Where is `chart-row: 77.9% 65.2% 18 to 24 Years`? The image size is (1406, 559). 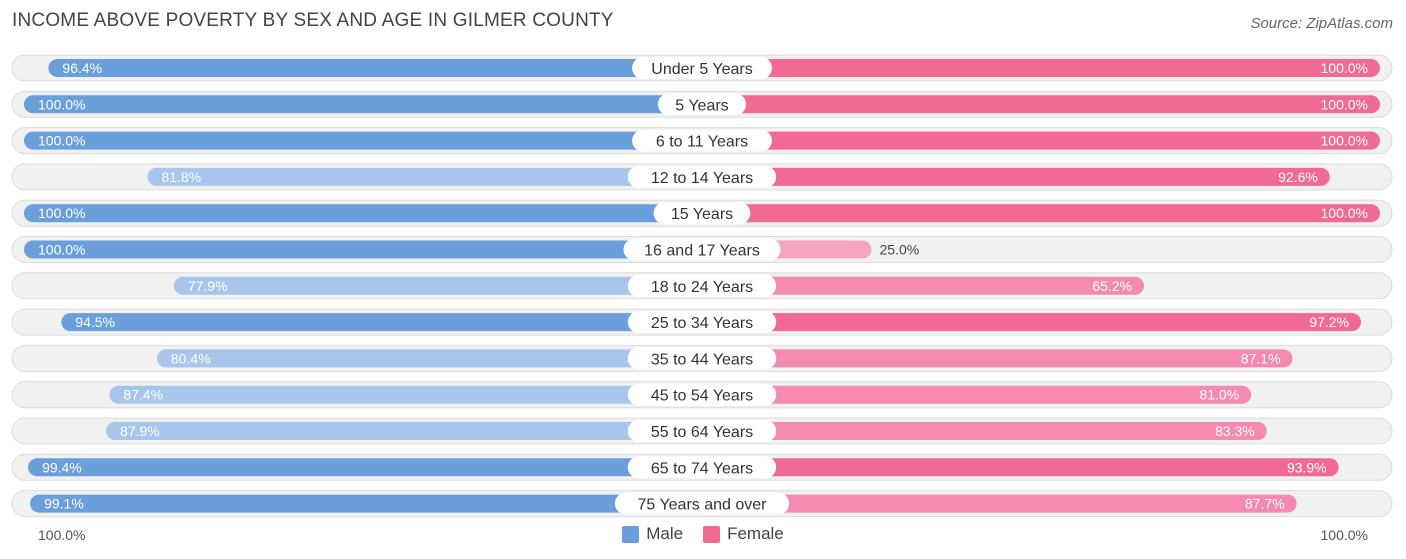
chart-row: 77.9% 65.2% 18 to 24 Years is located at coordinates (702, 286).